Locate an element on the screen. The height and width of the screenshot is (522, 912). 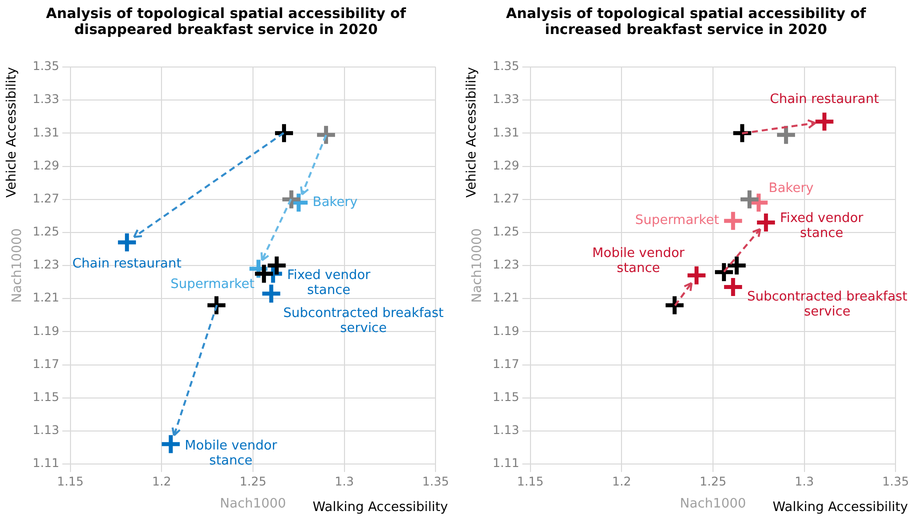
chart-title: Analysis of topological spatial accessibility of disappeared breakfast service in 2020 is located at coordinates (226, 22).